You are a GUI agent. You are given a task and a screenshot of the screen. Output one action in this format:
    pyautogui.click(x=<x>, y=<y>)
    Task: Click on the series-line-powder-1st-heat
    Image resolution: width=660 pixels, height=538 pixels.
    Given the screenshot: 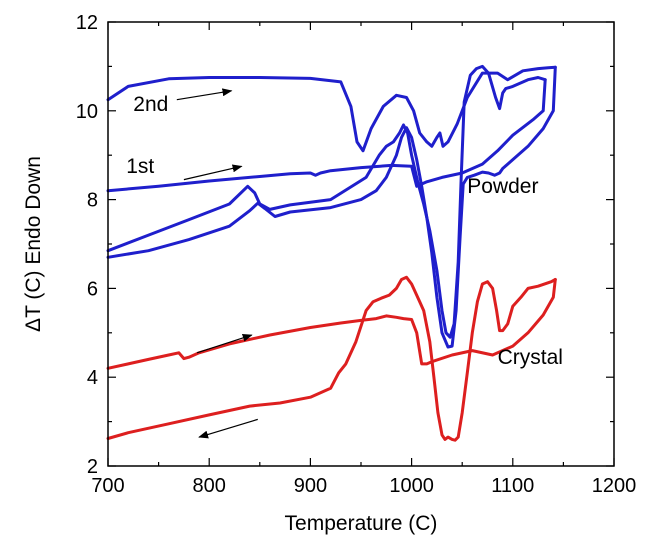 What is the action you would take?
    pyautogui.click(x=326, y=135)
    